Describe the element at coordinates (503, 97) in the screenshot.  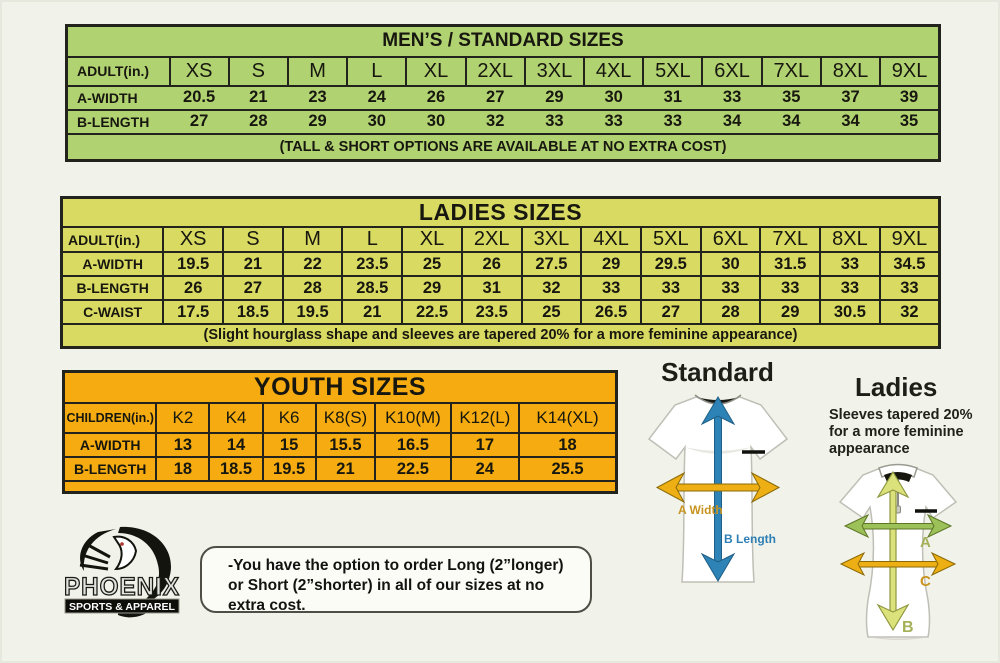
I see `measure-row: A-WIDTH 20.5 21 23 24 26 27 29 30 31 33 35 37 39` at that location.